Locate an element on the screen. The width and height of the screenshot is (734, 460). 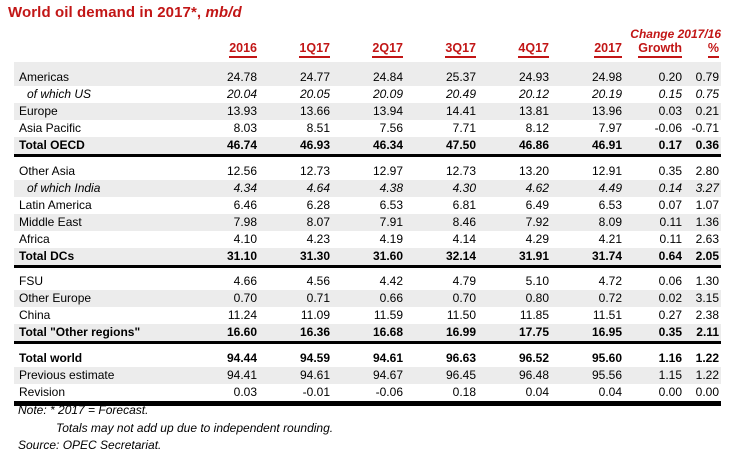
cell-growth: 0.20 is located at coordinates (654, 77).